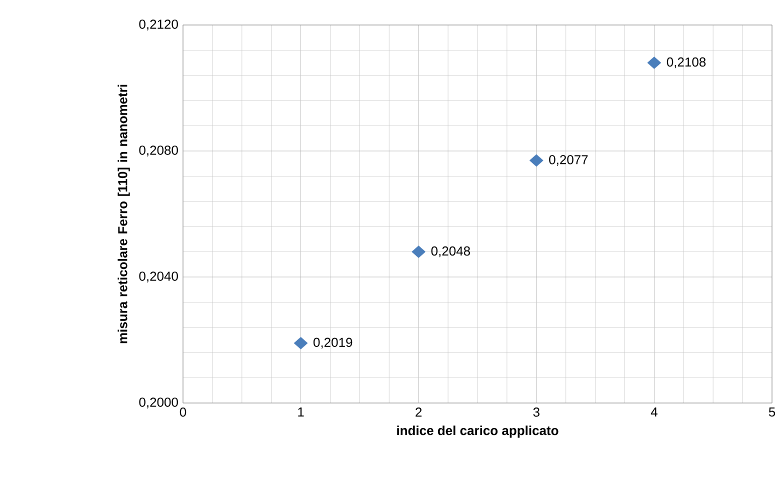  I want to click on x-tick-label: 4, so click(654, 412).